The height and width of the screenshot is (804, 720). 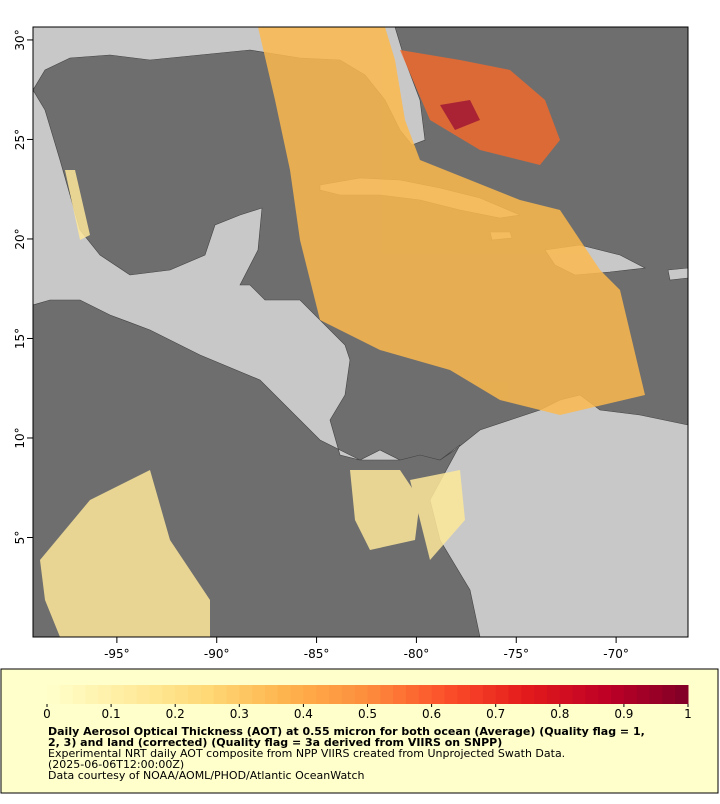 I want to click on y-tick-label: 20°, so click(x=20, y=238).